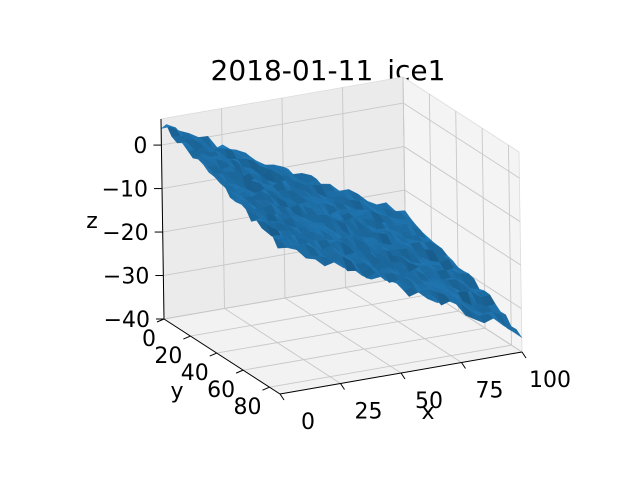 This screenshot has height=480, width=640. Describe the element at coordinates (247, 407) in the screenshot. I see `y-tick-label: 80` at that location.